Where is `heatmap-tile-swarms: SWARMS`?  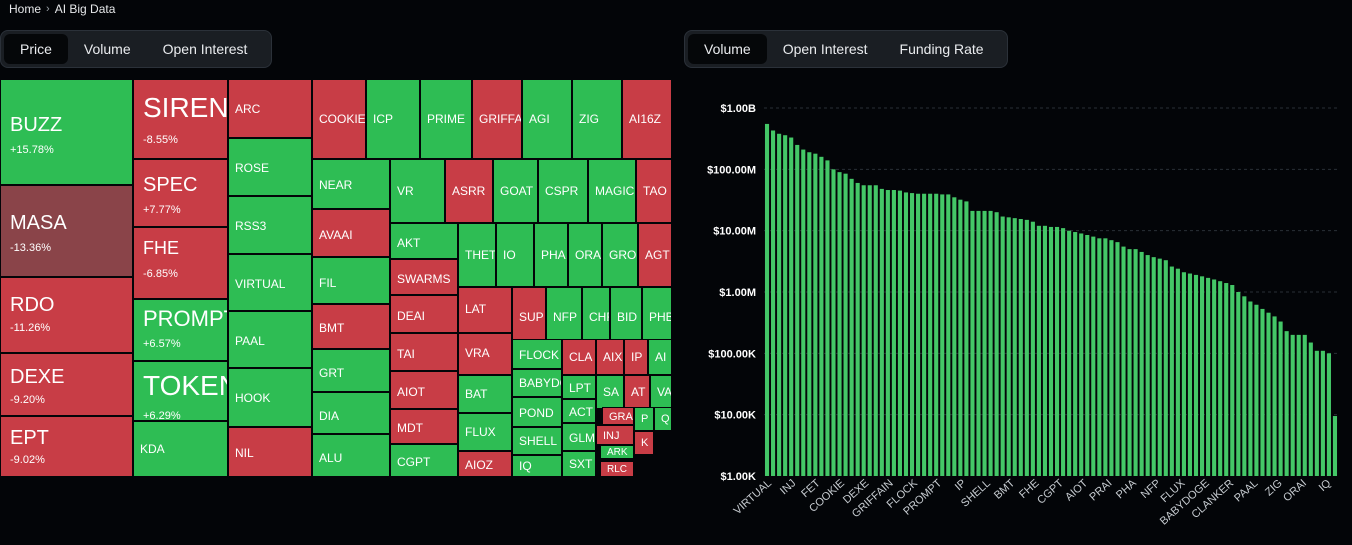 heatmap-tile-swarms: SWARMS is located at coordinates (424, 277).